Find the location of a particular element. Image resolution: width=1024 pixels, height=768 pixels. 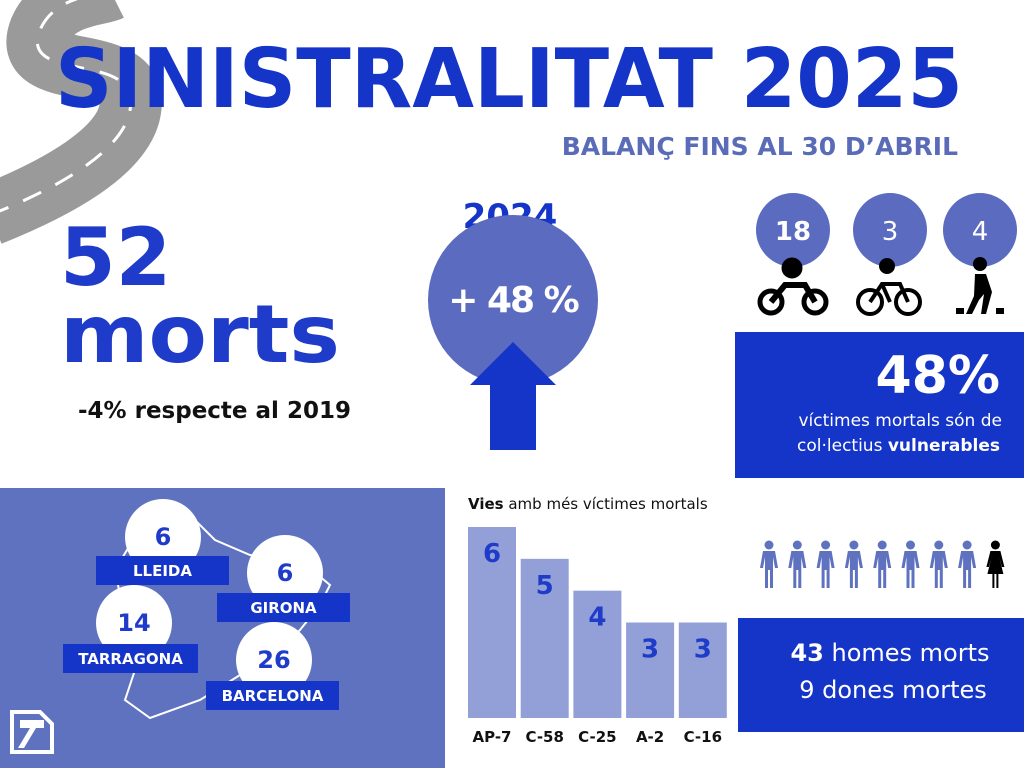

group-value: 18 is located at coordinates (793, 232).